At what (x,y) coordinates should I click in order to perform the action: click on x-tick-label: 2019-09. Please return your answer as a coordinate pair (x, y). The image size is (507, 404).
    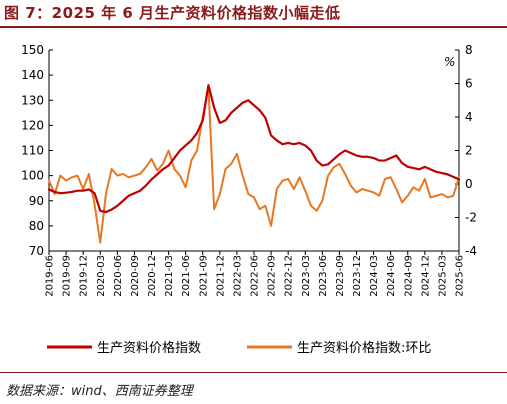
    Looking at the image, I should click on (67, 276).